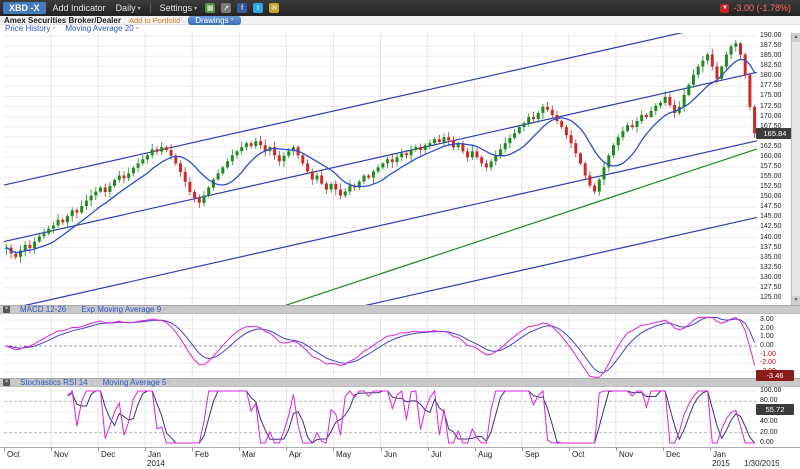  Describe the element at coordinates (771, 217) in the screenshot. I see `price-axis-label: 145.00` at that location.